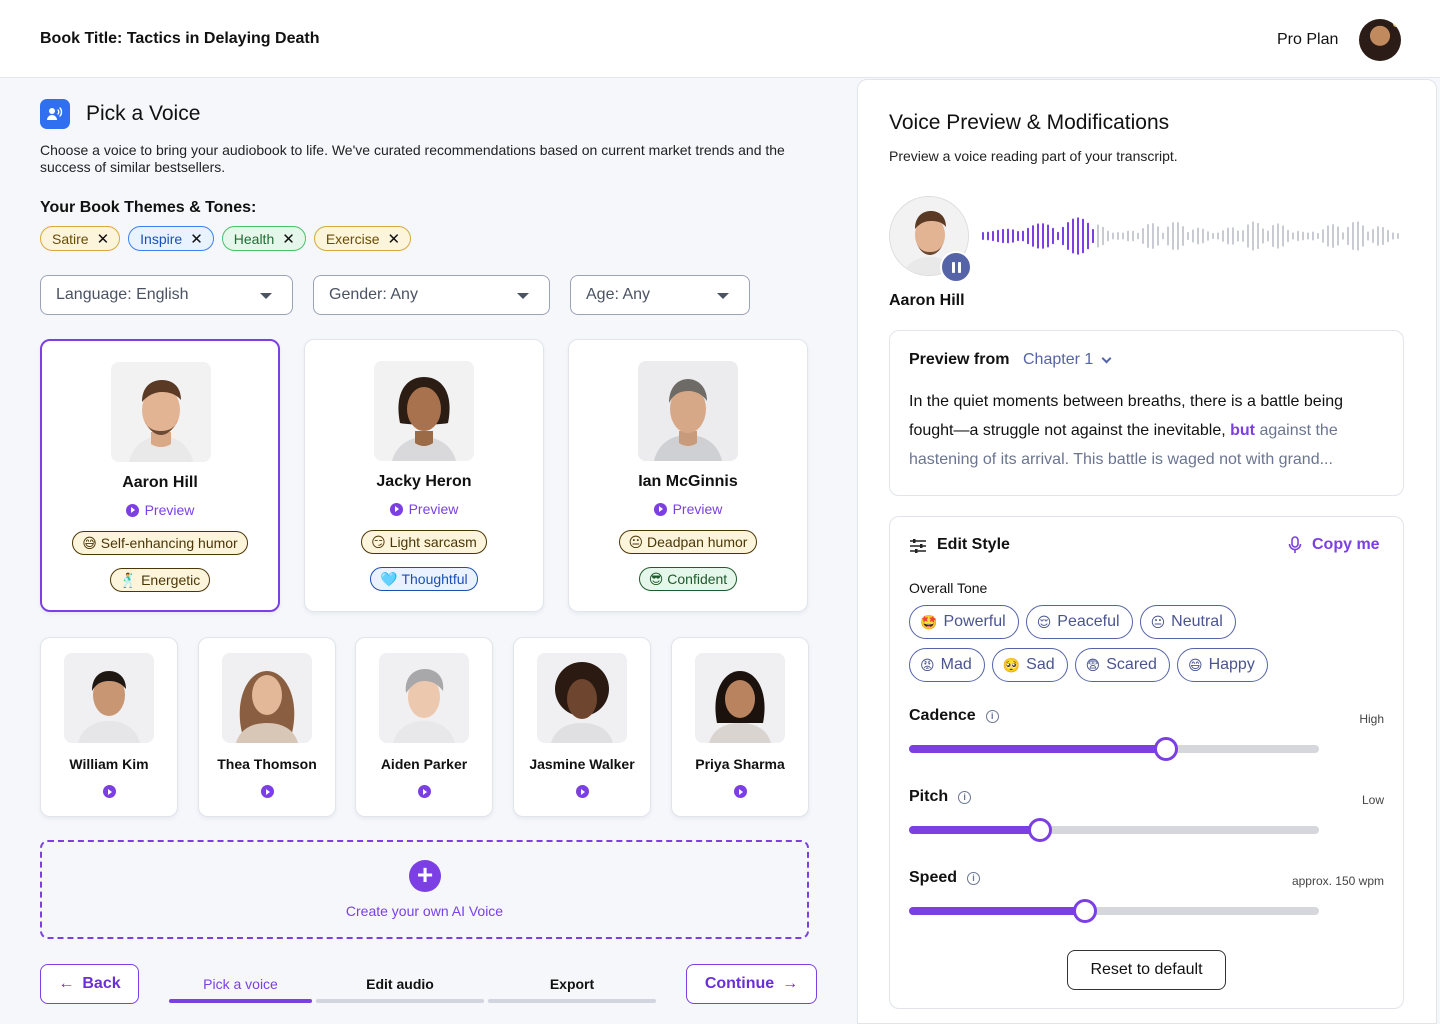 The width and height of the screenshot is (1440, 1024). What do you see at coordinates (1114, 911) in the screenshot?
I see `speed-slider` at bounding box center [1114, 911].